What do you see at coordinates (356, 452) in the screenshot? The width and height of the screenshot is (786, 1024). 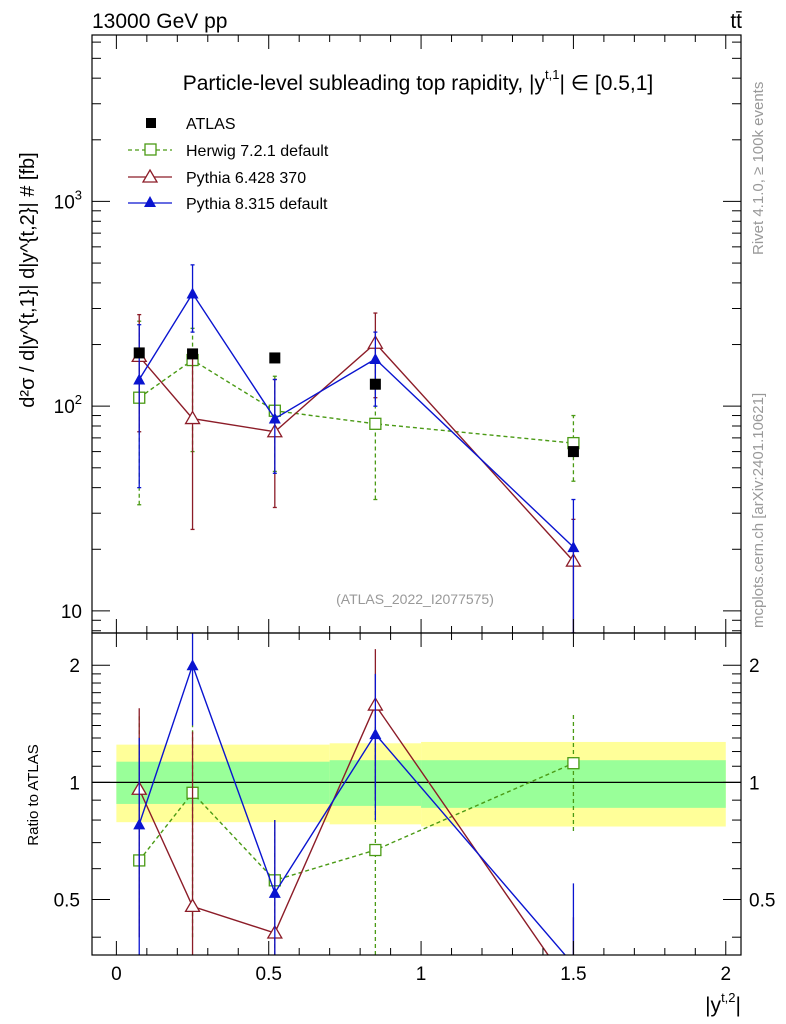 I see `series-1-line` at bounding box center [356, 452].